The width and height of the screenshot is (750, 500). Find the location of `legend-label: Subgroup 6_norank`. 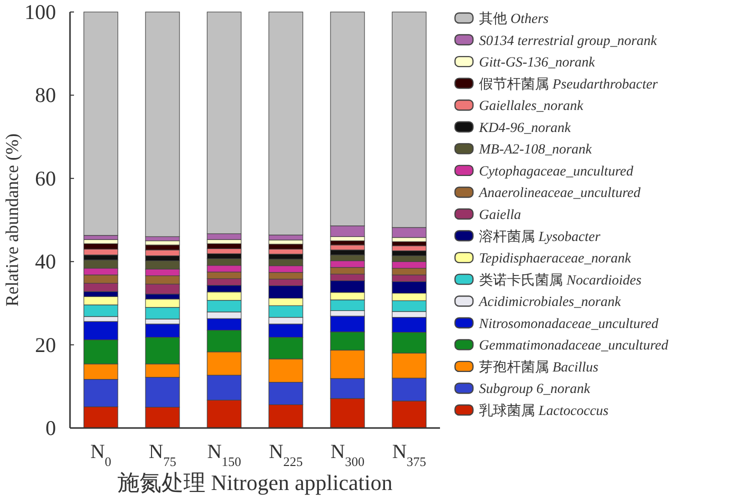

legend-label: Subgroup 6_norank is located at coordinates (535, 390).